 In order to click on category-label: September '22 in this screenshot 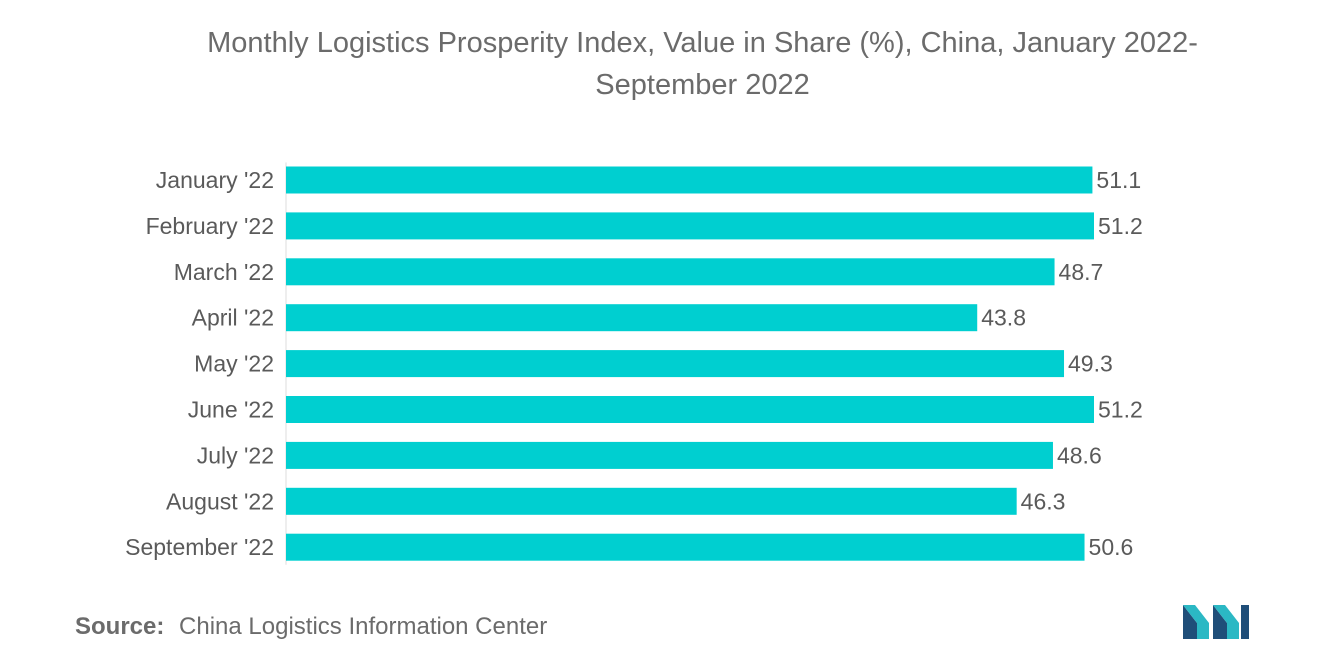, I will do `click(199, 547)`.